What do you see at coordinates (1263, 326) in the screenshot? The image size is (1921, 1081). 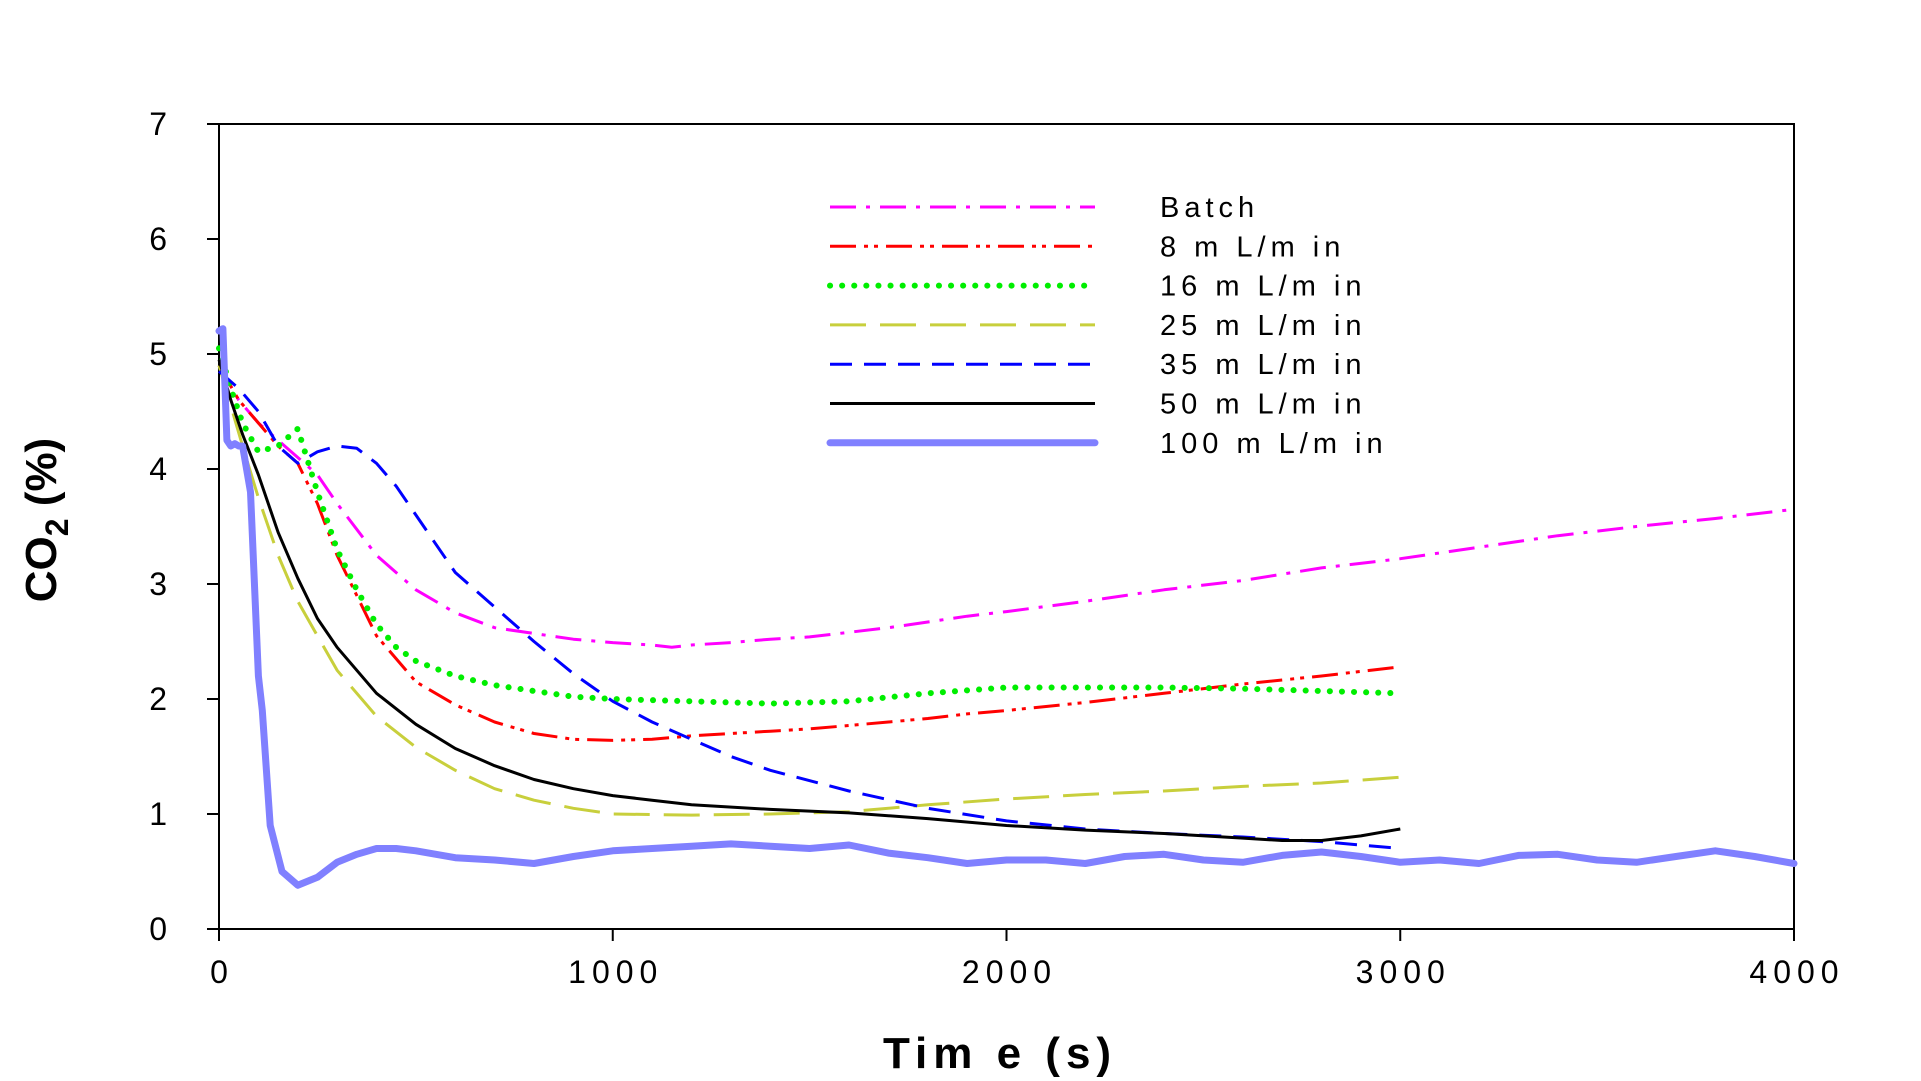 I see `legend-label-4: 25 m L/m in` at bounding box center [1263, 326].